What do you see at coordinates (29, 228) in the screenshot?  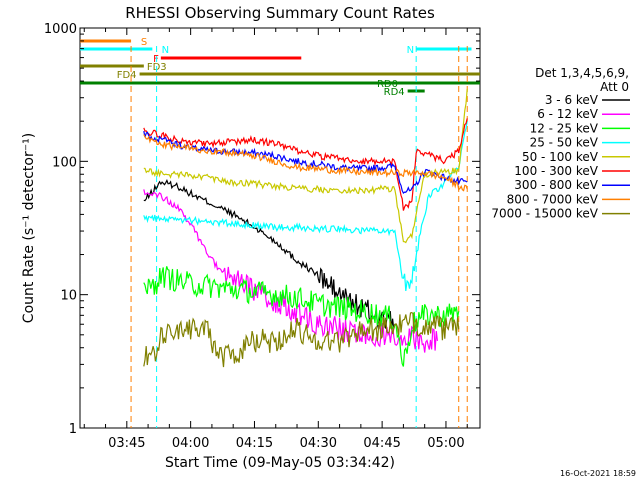 I see `y-axis-label: Count Rate (s⁻¹ detector⁻¹)` at bounding box center [29, 228].